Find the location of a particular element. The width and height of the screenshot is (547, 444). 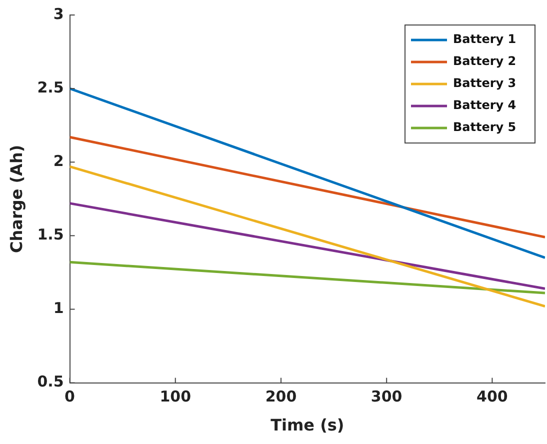

legend-label: Battery 1 is located at coordinates (484, 39).